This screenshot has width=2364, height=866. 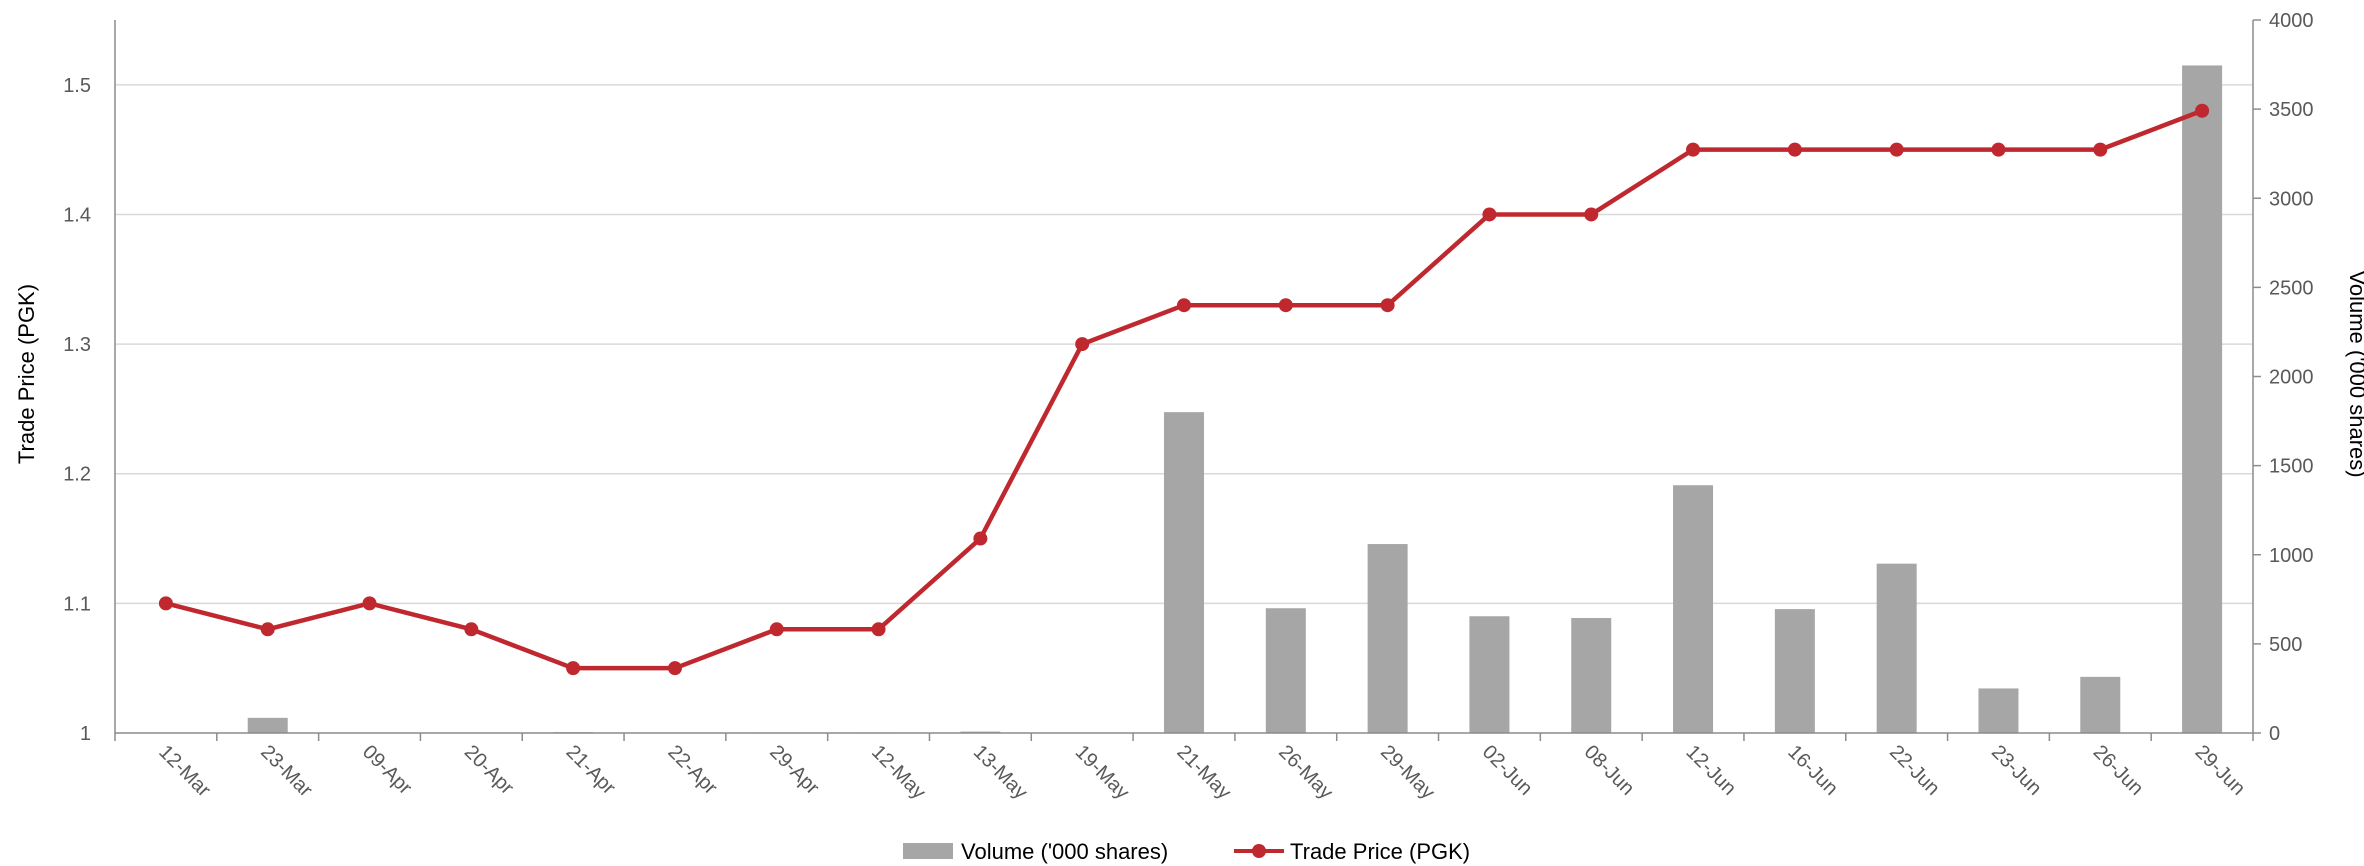 I want to click on right-y-tick-label: 3500, so click(x=2291, y=110).